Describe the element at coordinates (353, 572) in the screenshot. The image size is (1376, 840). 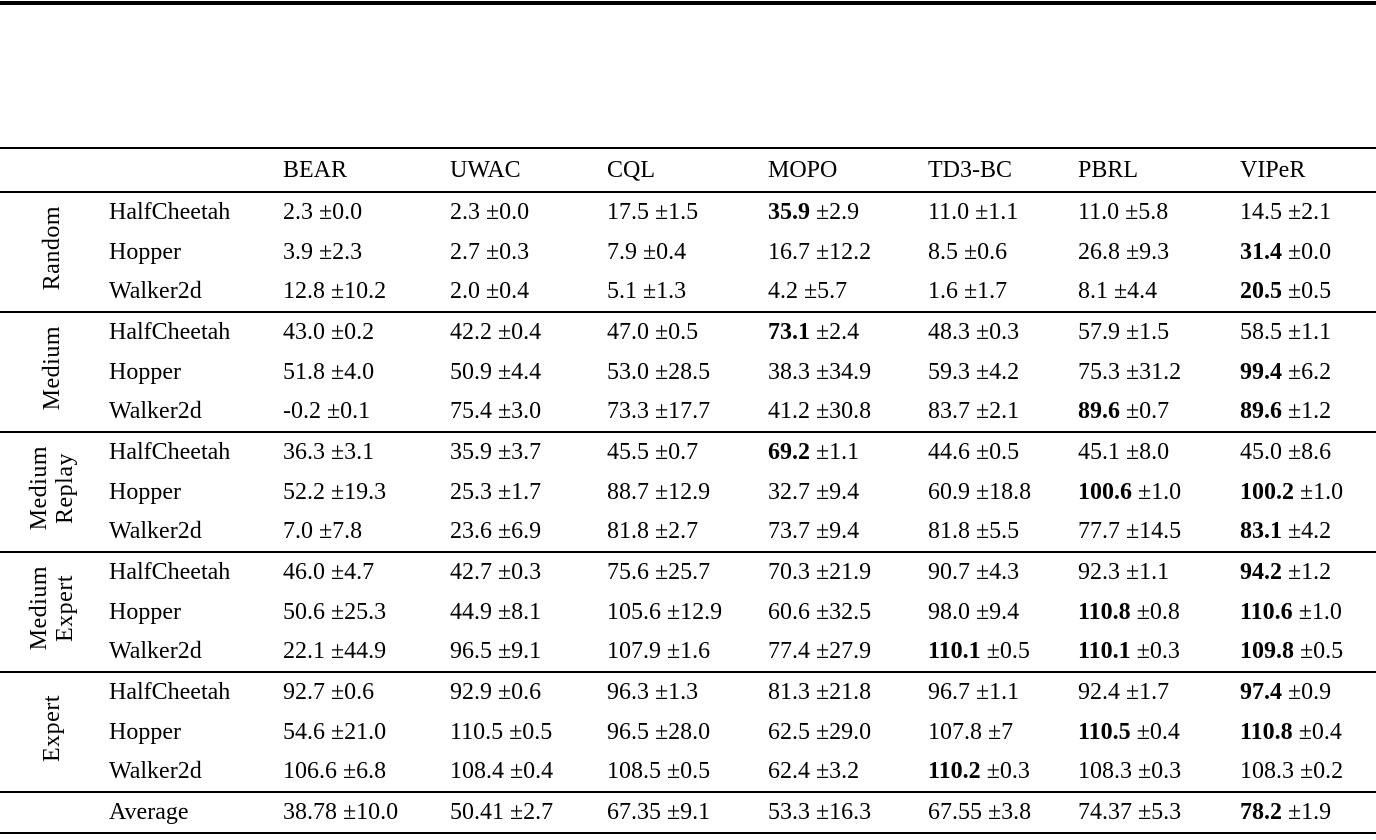
I see `score-stddev: ±4.7` at that location.